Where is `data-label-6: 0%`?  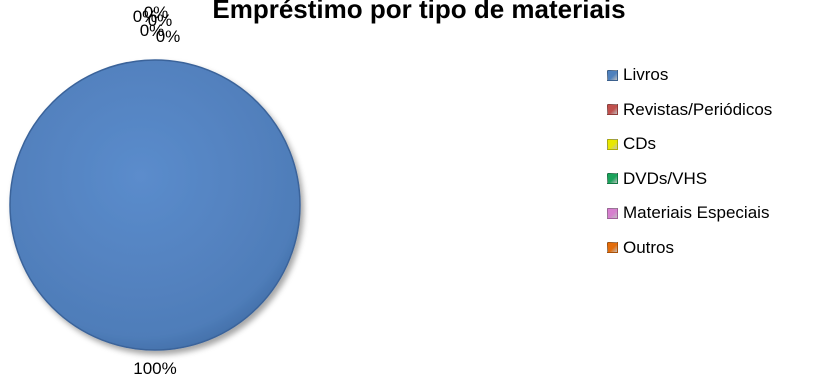 data-label-6: 0% is located at coordinates (168, 36).